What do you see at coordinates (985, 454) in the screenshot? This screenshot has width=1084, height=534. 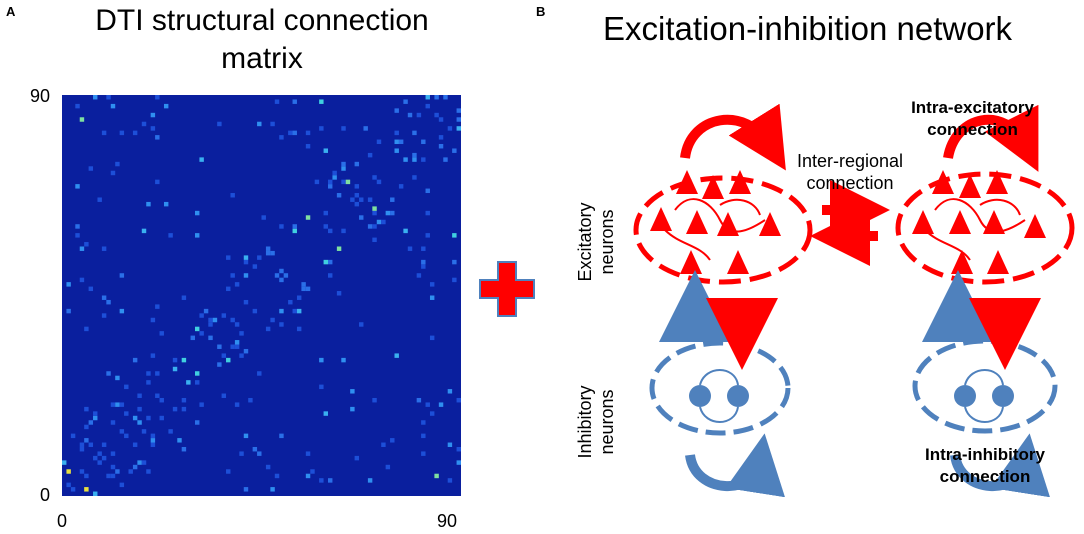 I see `intra-inhibitory-line1: Intra-inhibitory` at bounding box center [985, 454].